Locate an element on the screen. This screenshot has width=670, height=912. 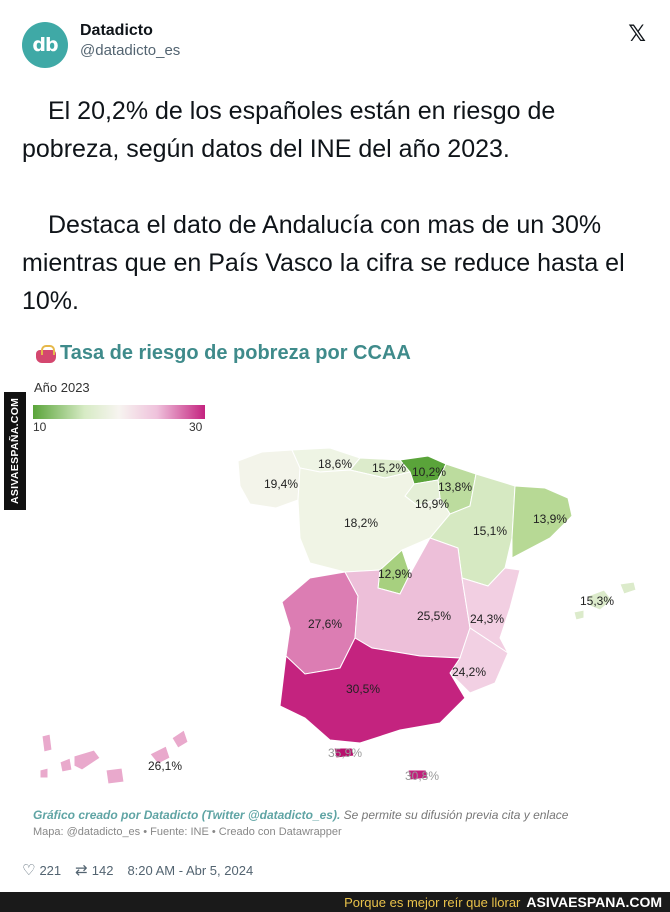
label-navarra: 13,8% is located at coordinates (455, 487).